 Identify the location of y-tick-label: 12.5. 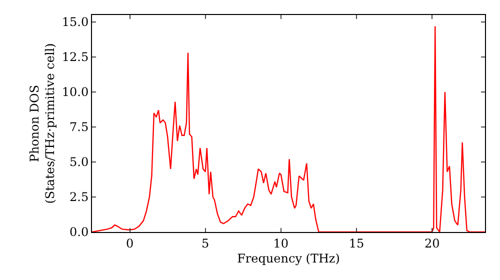
(75, 57).